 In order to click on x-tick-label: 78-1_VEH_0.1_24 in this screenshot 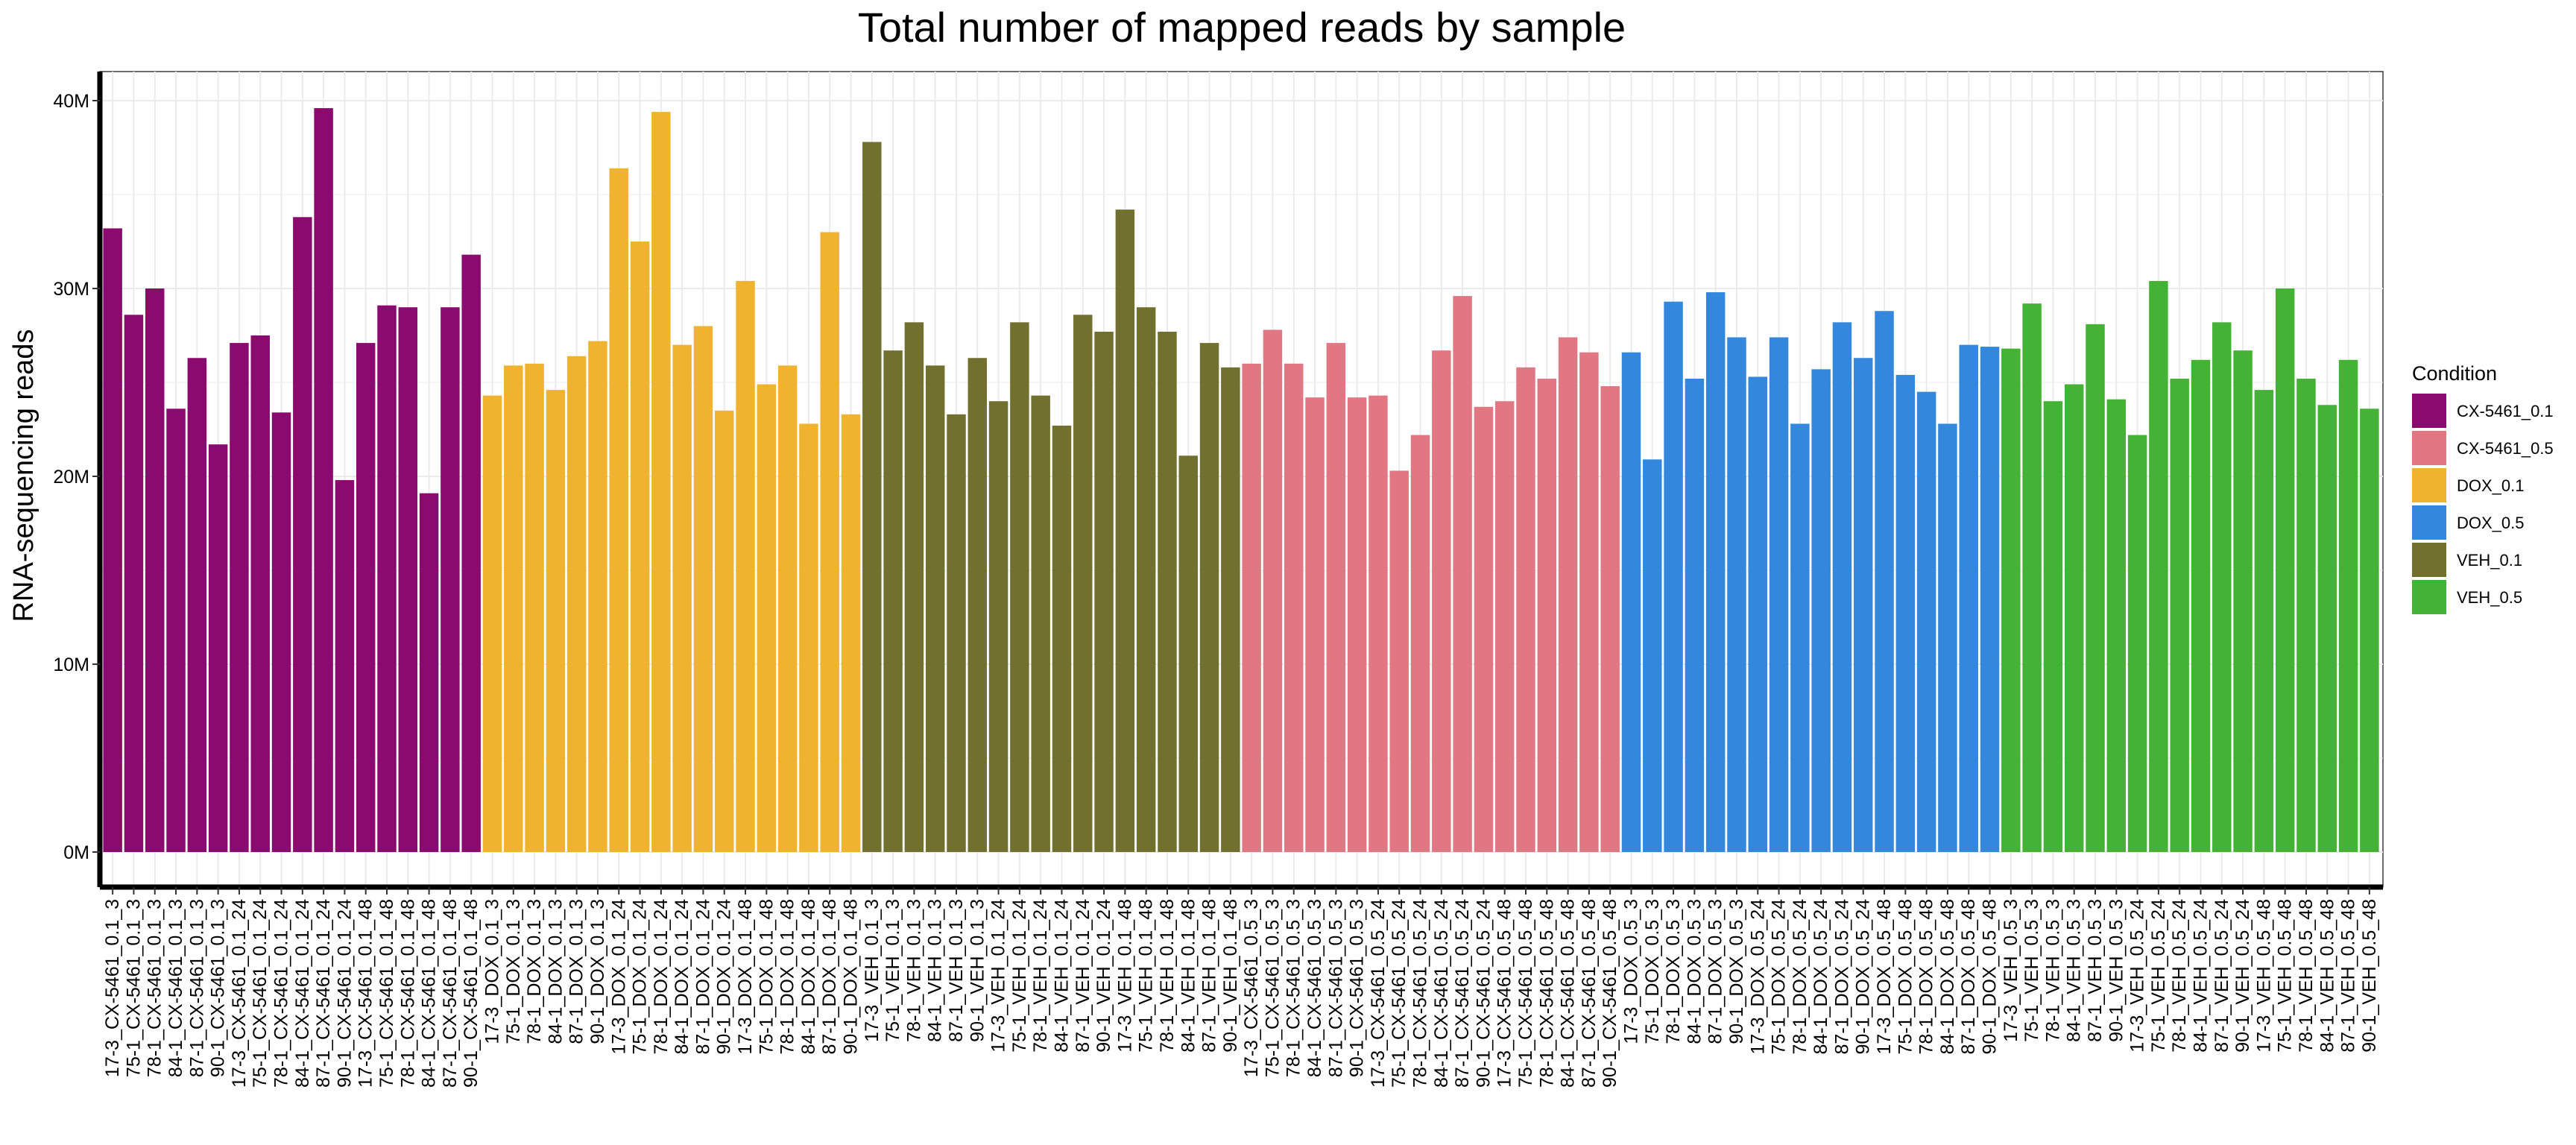, I will do `click(1040, 976)`.